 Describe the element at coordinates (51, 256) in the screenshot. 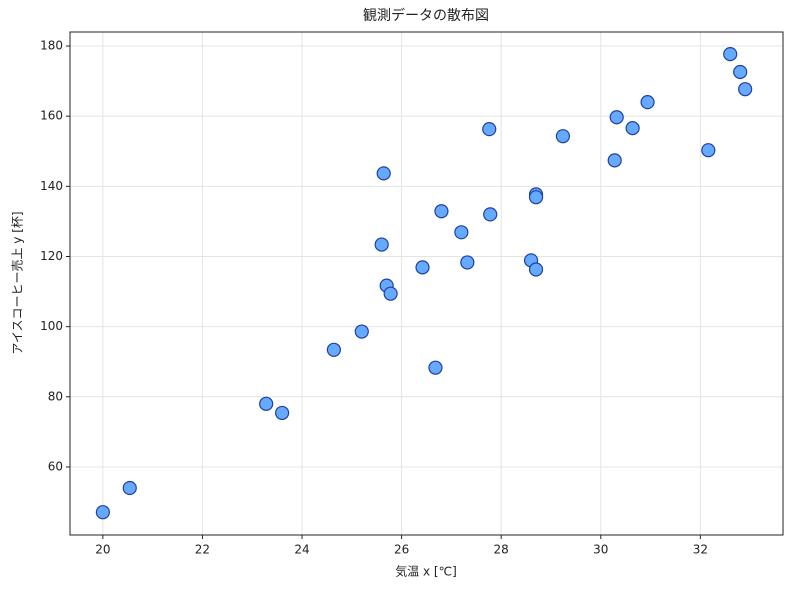

I see `y-tick-label: 120` at that location.